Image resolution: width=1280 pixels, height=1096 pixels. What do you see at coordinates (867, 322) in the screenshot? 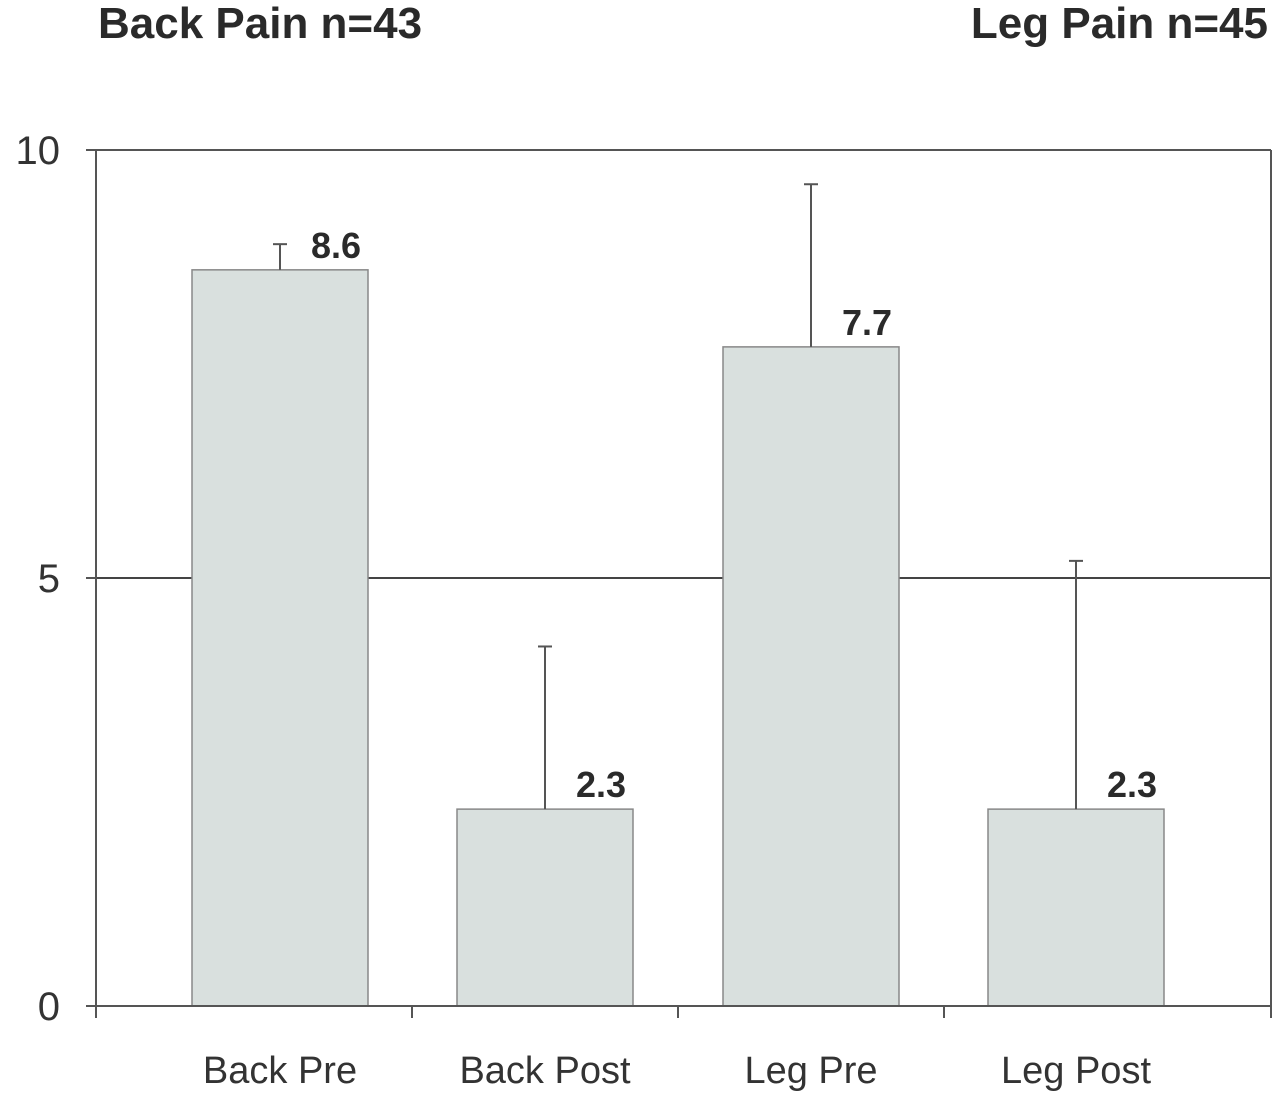
I see `data-label-2: 7.7` at bounding box center [867, 322].